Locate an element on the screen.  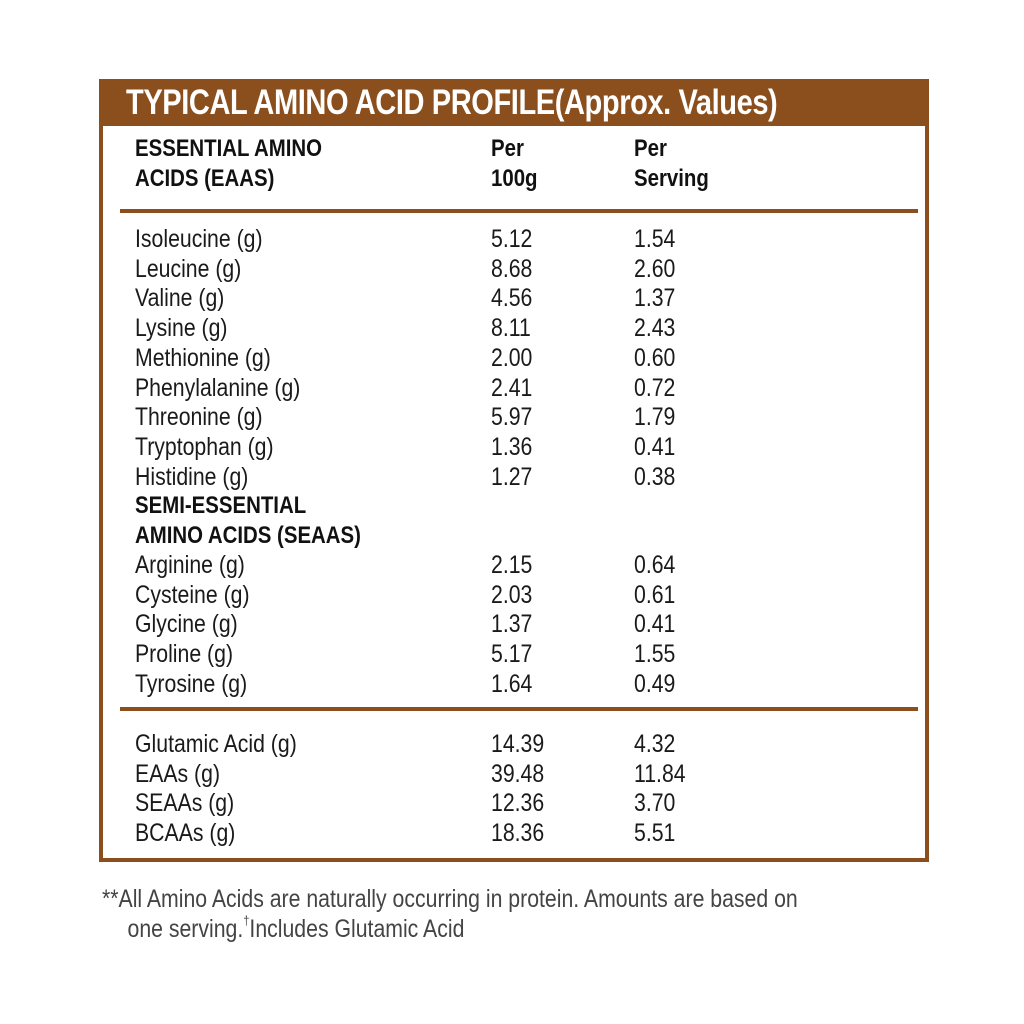
amino-acid-name: Phenylalanine (g) is located at coordinates (218, 387).